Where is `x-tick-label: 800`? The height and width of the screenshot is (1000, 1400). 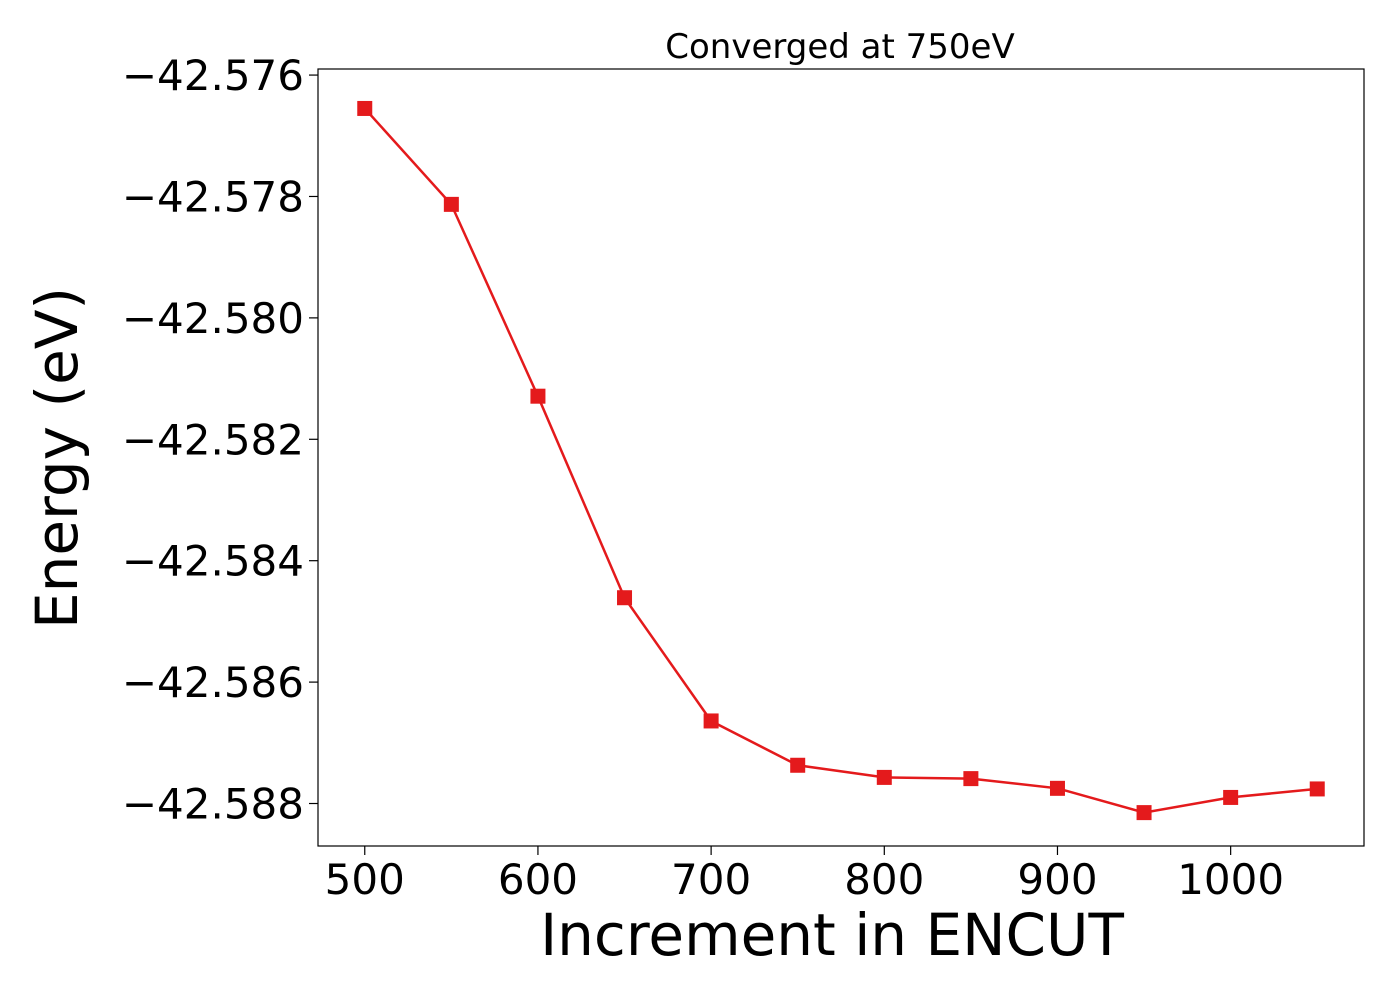
x-tick-label: 800 is located at coordinates (884, 879).